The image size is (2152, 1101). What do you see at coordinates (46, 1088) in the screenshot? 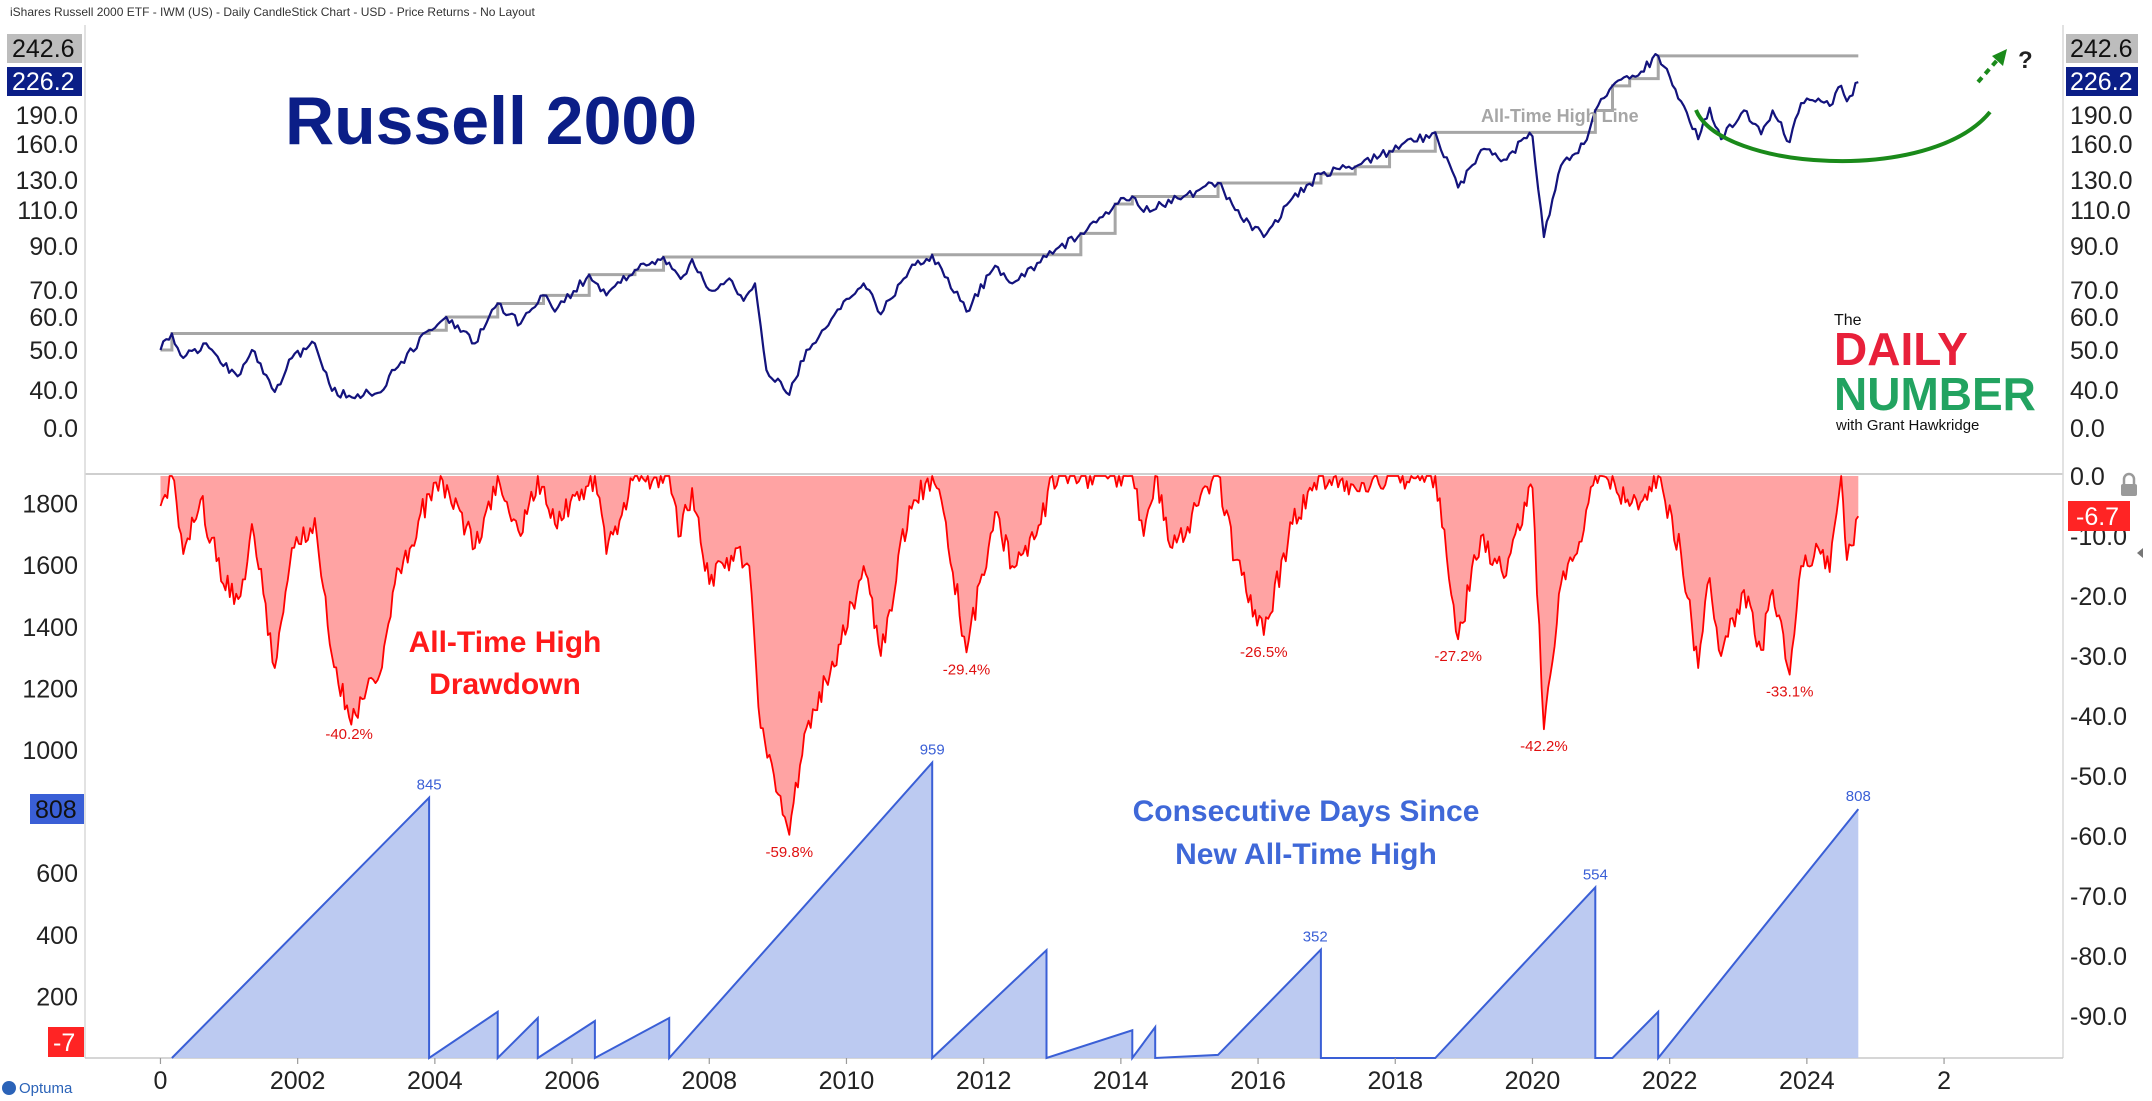
I see `optuma-text: Optuma` at bounding box center [46, 1088].